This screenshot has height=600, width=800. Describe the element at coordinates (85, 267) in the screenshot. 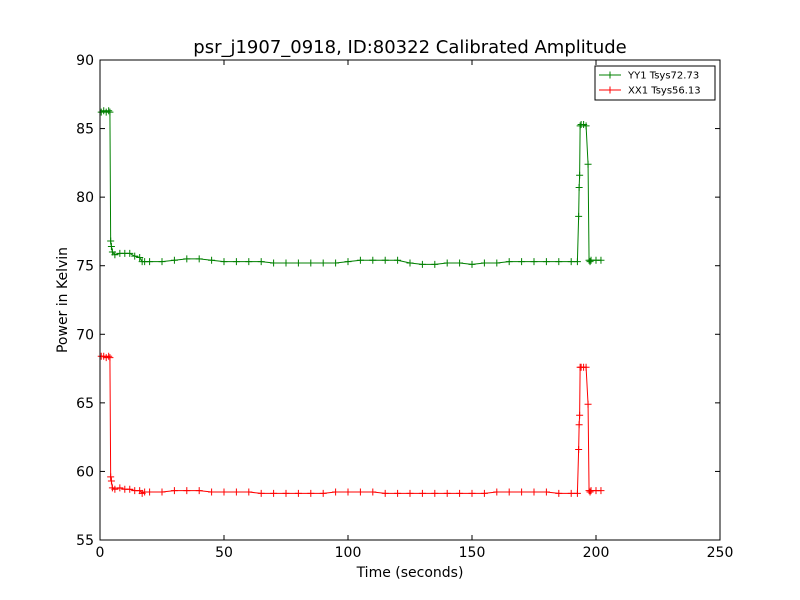

I see `y-tick-label: 75` at that location.